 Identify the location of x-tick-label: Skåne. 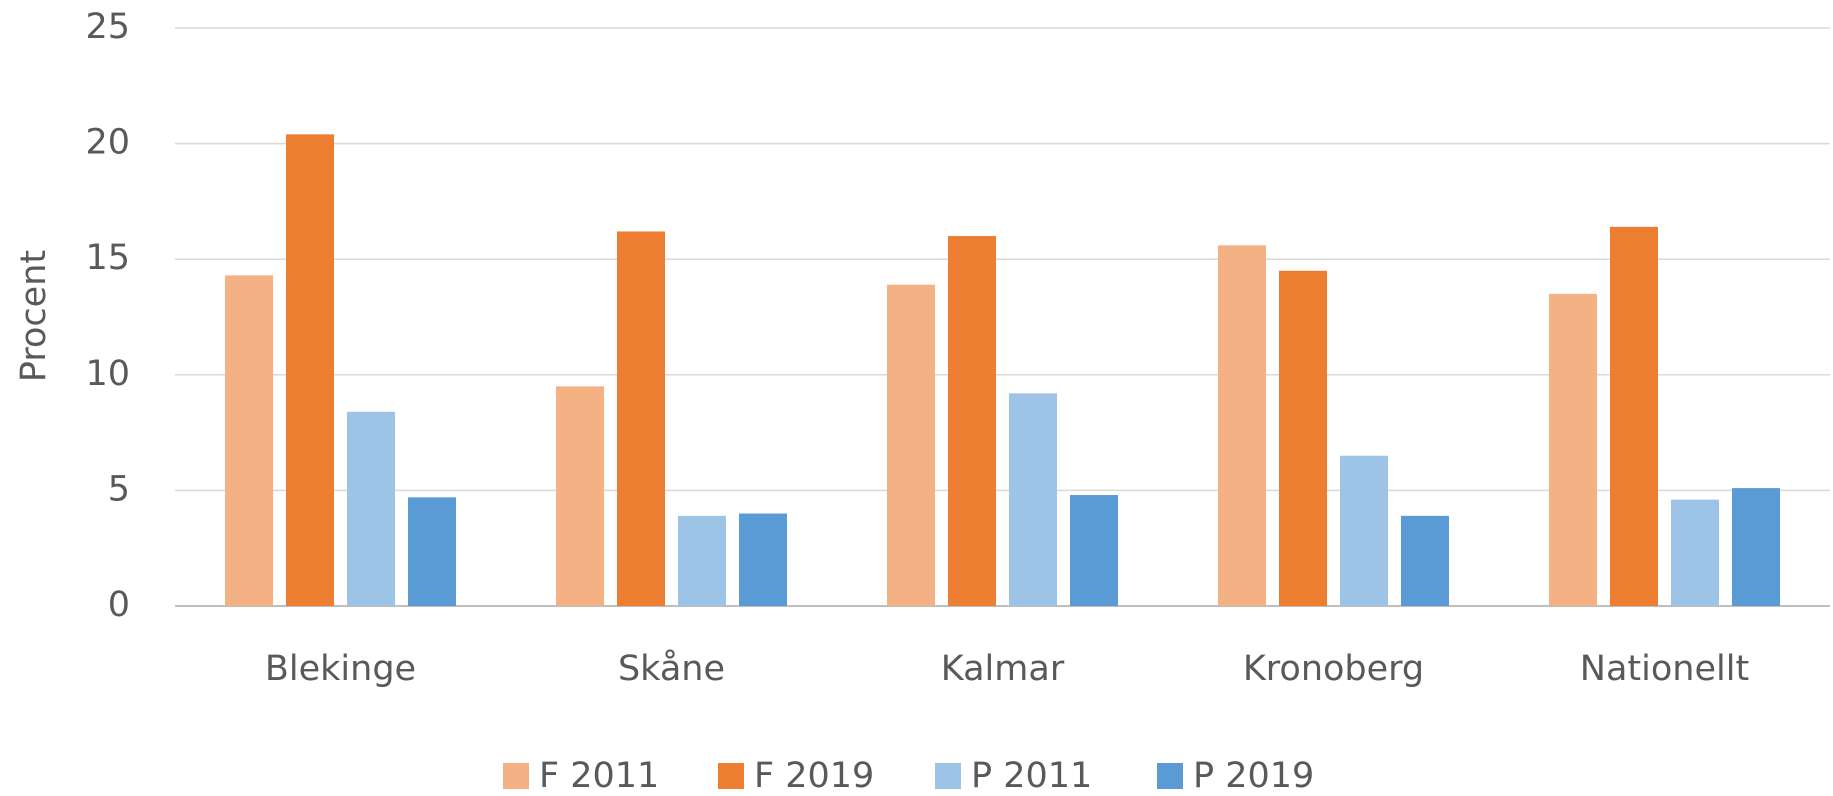
(671, 668).